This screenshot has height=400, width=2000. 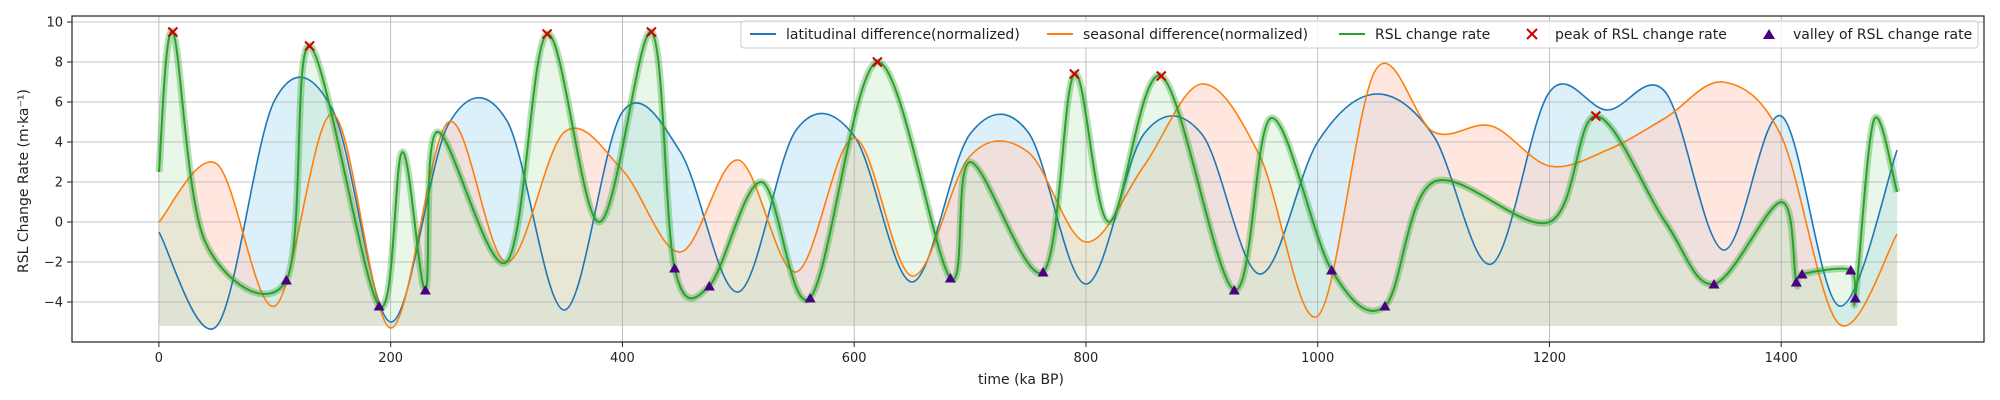 What do you see at coordinates (1641, 35) in the screenshot?
I see `legend-label-peak: peak of RSL change rate` at bounding box center [1641, 35].